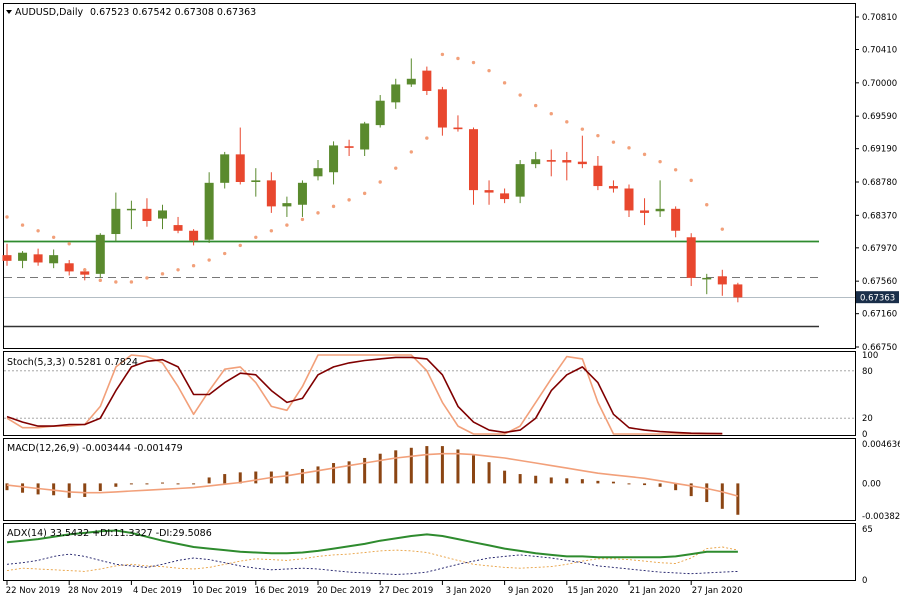  I want to click on x-tick-label: 4 Dec 2019, so click(157, 591).